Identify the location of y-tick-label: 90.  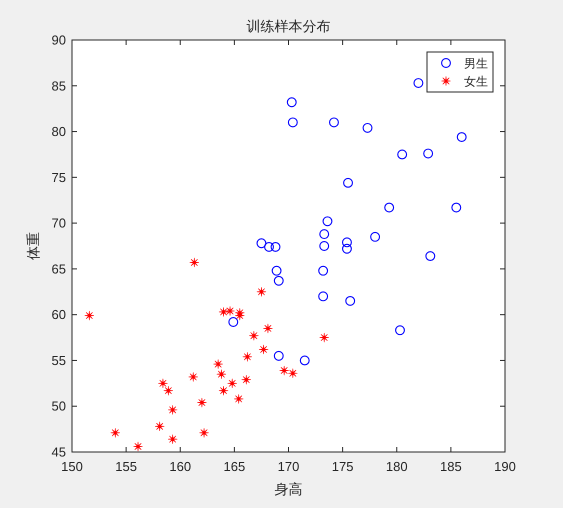
(59, 40).